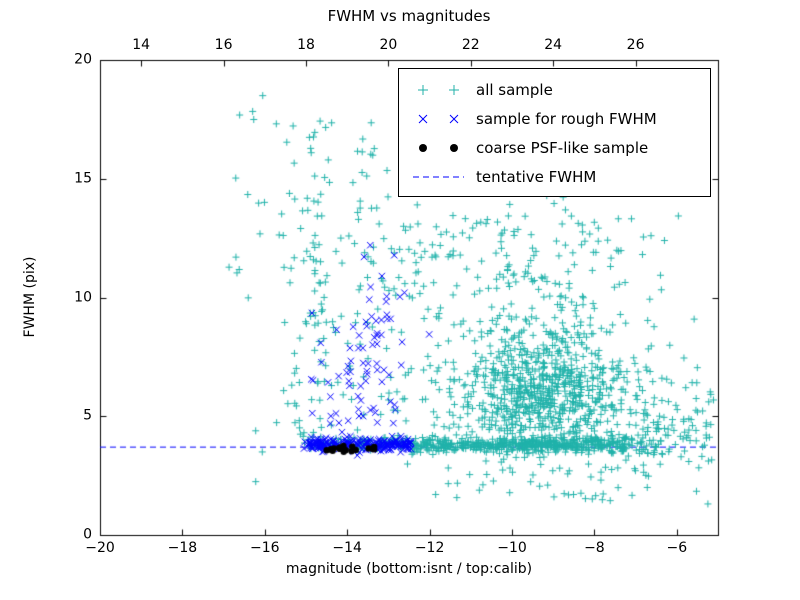 The width and height of the screenshot is (800, 600). What do you see at coordinates (409, 16) in the screenshot?
I see `chart-title: FWHM vs magnitudes` at bounding box center [409, 16].